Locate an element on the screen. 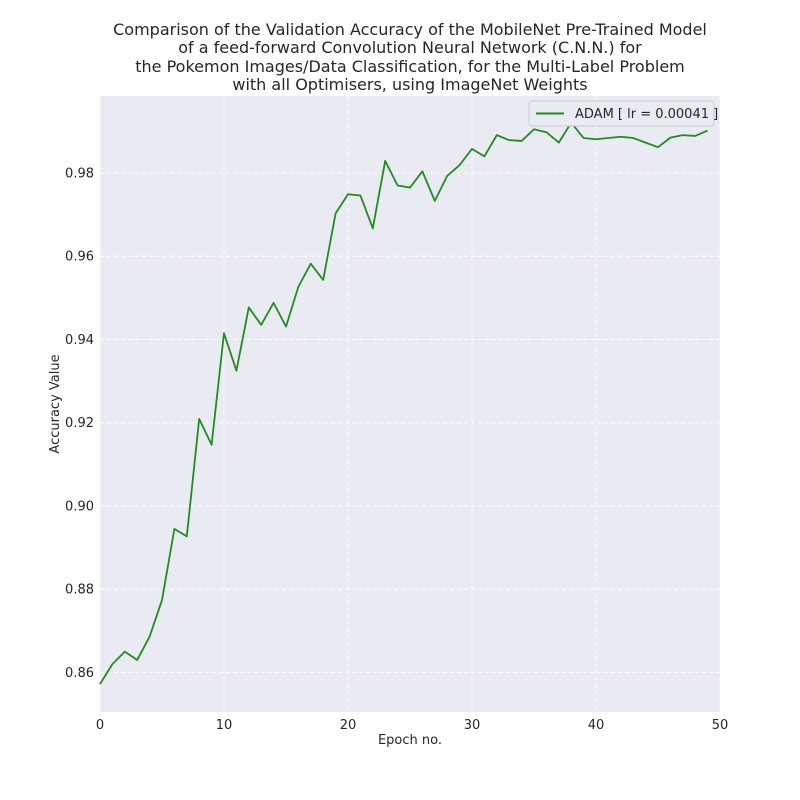 The image size is (800, 800). y-axis-label: Accuracy Value is located at coordinates (55, 403).